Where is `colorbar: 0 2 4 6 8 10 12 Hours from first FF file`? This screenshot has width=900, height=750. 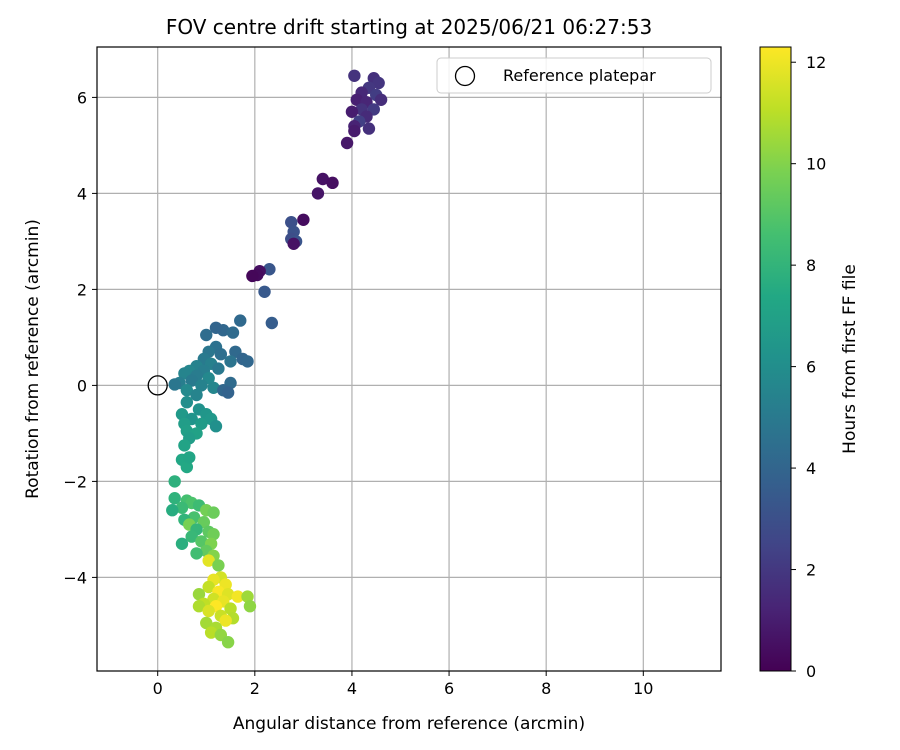
colorbar: 0 2 4 6 8 10 12 Hours from first FF file is located at coordinates (809, 363).